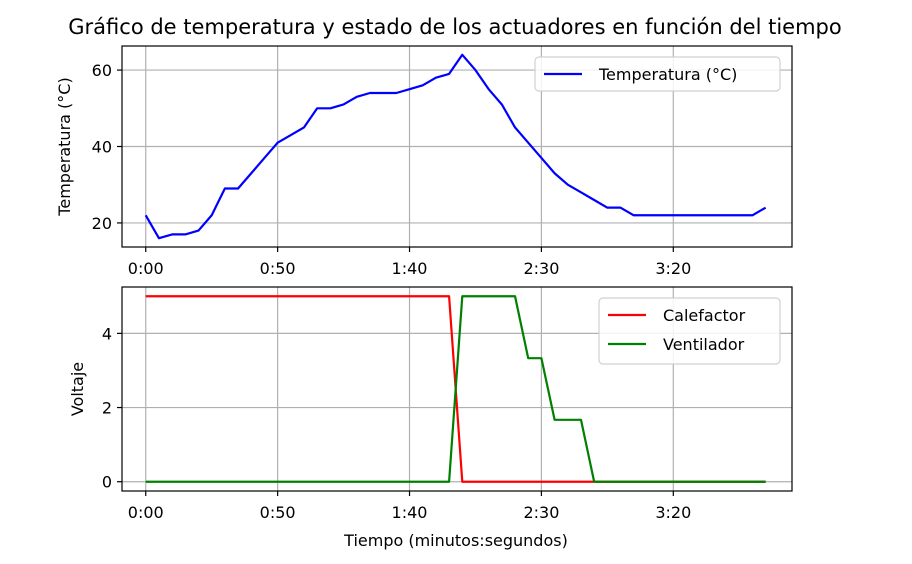 This screenshot has height=564, width=912. Describe the element at coordinates (455, 540) in the screenshot. I see `x-axis-label: Tiempo (minutos:segundos)` at that location.